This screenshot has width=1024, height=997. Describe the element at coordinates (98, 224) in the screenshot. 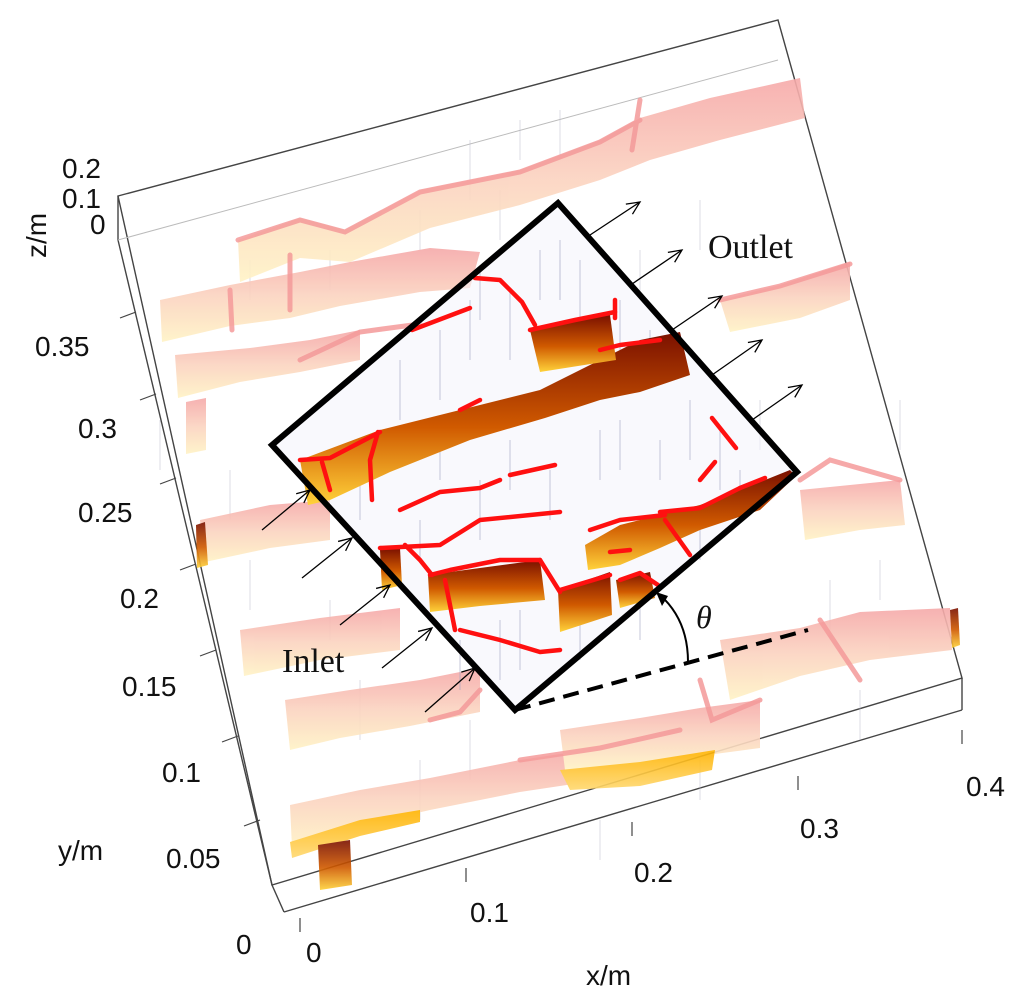

I see `z-tick: 0` at that location.